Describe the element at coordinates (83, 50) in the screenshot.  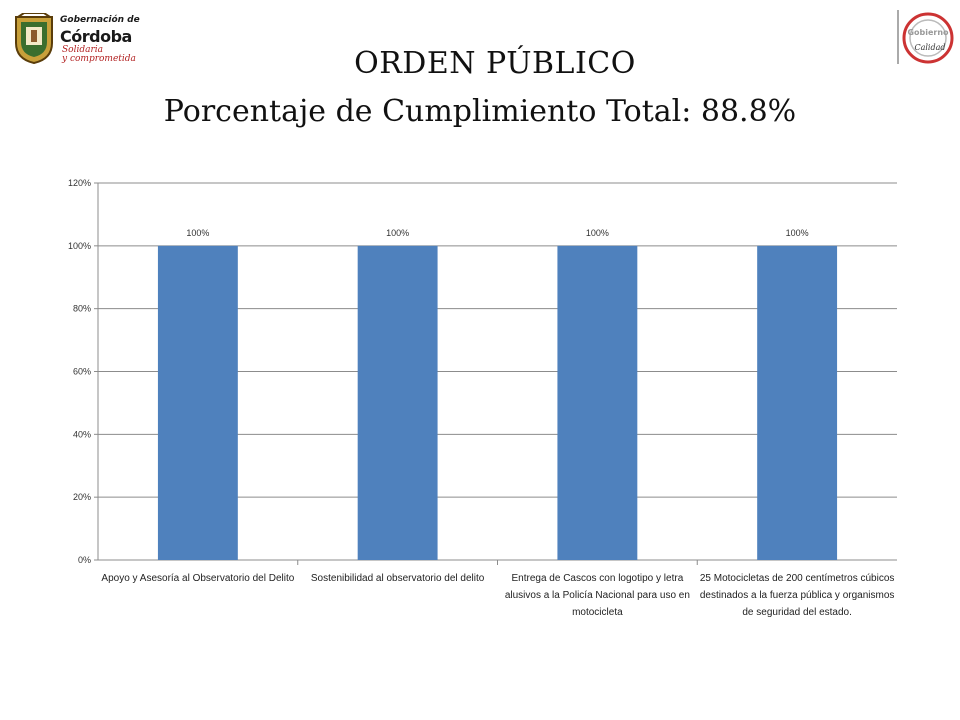
I see `logo-slogan-line1: Solidaria` at that location.